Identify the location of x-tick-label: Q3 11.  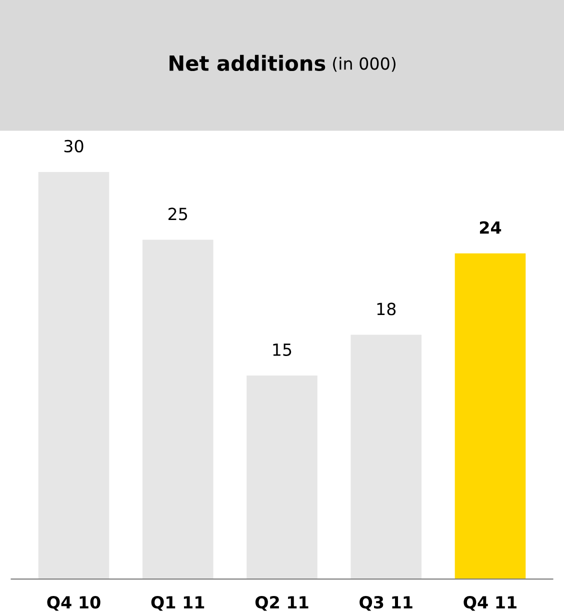
(386, 603).